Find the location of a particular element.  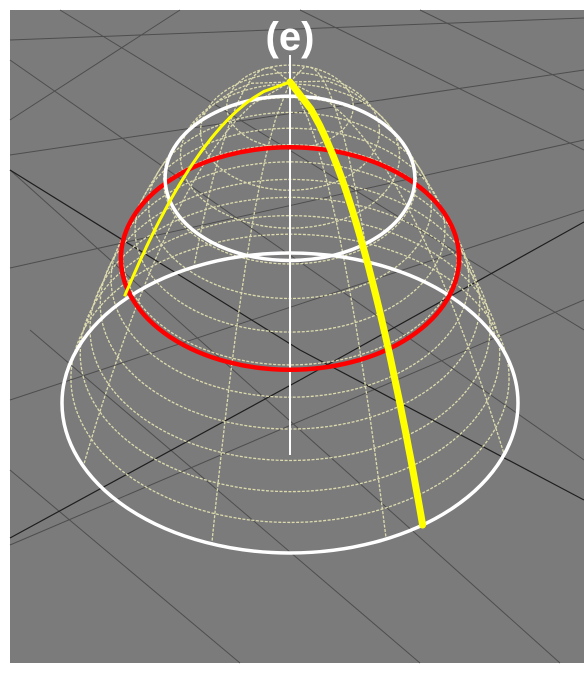

top-ring is located at coordinates (290, 178).